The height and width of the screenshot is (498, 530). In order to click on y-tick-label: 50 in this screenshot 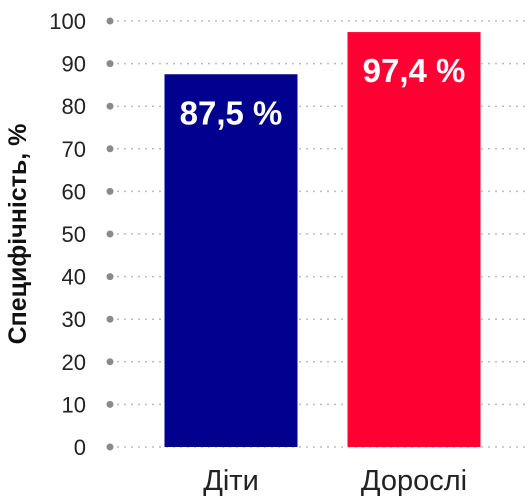, I will do `click(74, 234)`.